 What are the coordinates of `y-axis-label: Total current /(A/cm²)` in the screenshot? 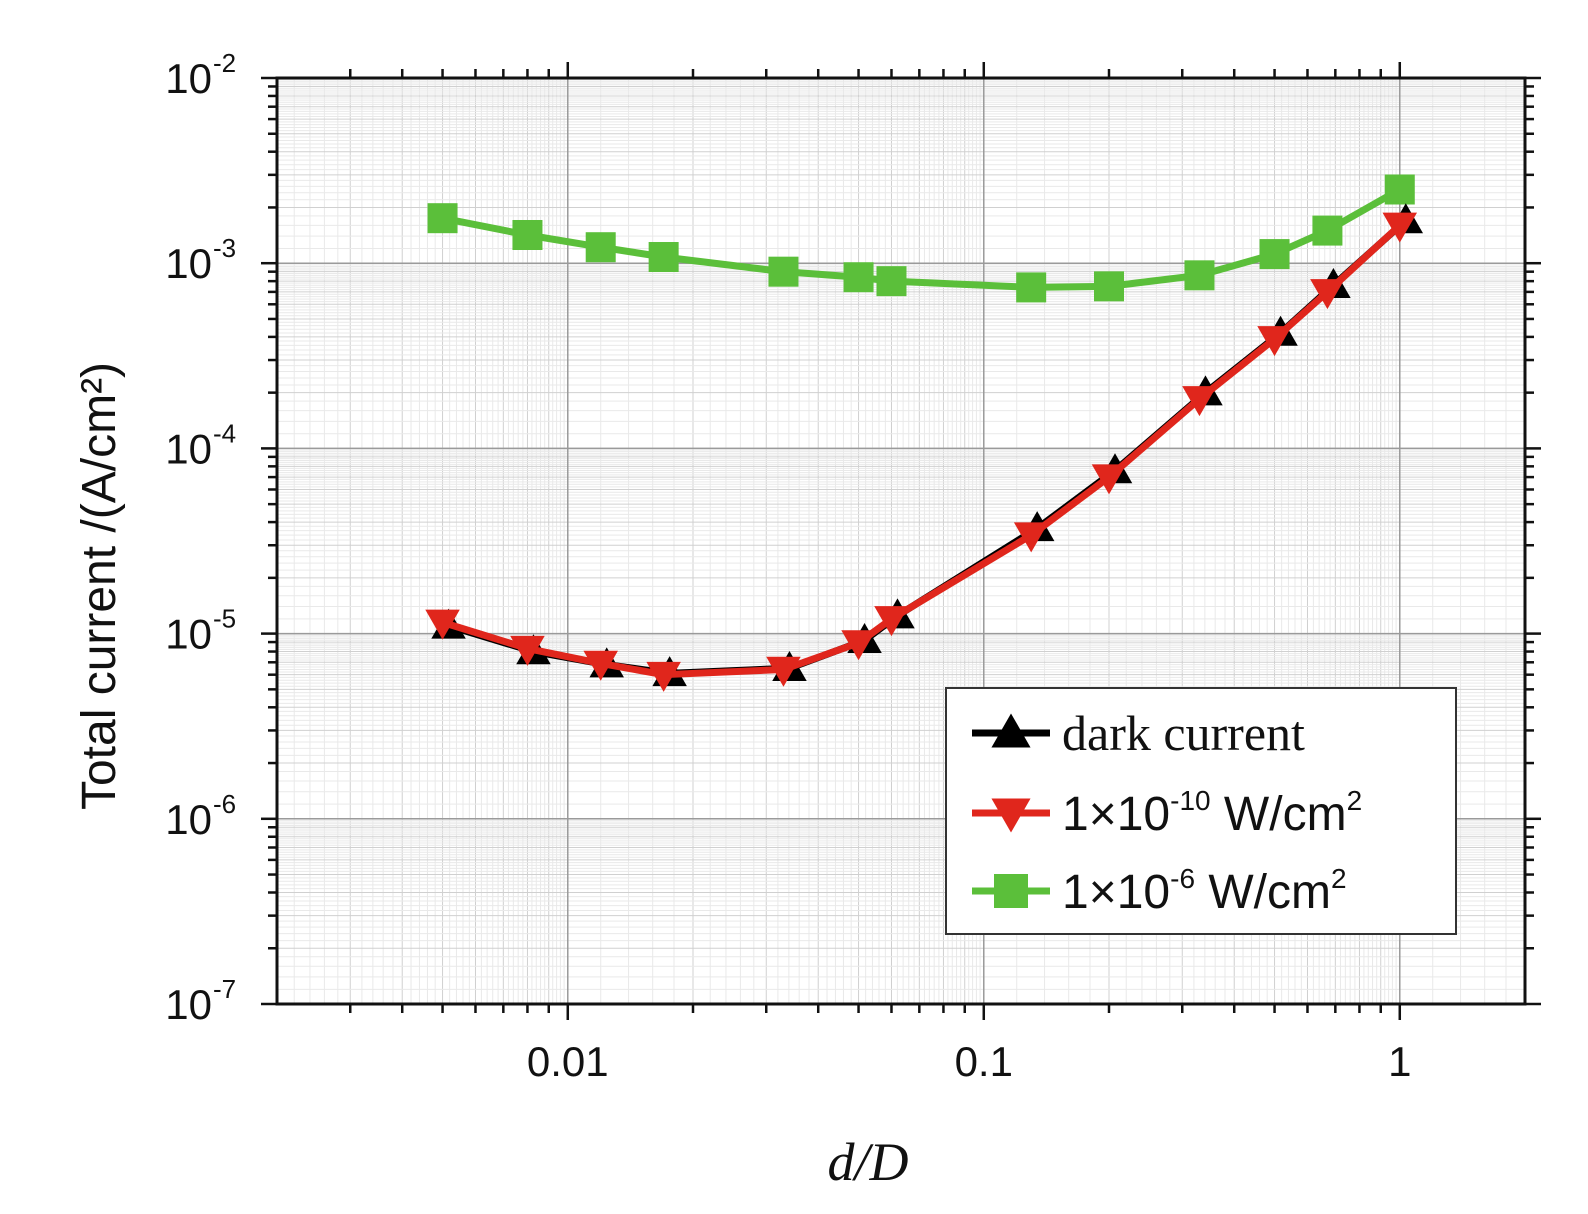 It's located at (99, 586).